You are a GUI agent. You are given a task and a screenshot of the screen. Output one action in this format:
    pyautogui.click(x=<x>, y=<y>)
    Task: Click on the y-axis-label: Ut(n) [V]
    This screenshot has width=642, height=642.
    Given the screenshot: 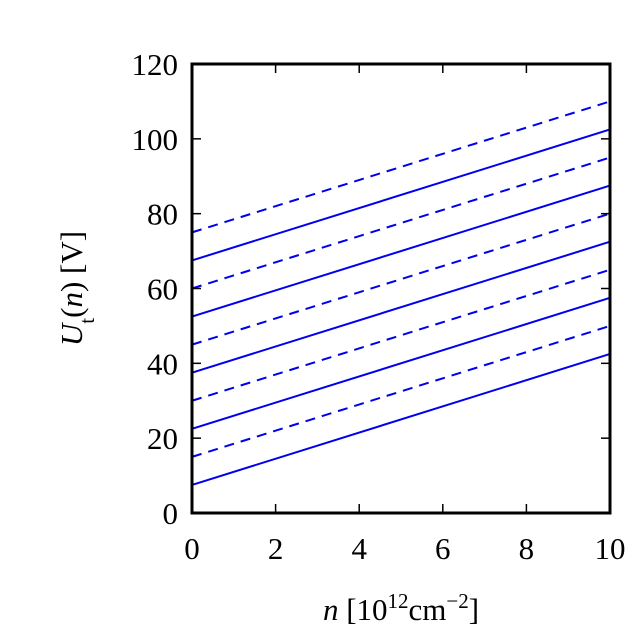 What is the action you would take?
    pyautogui.click(x=76, y=288)
    